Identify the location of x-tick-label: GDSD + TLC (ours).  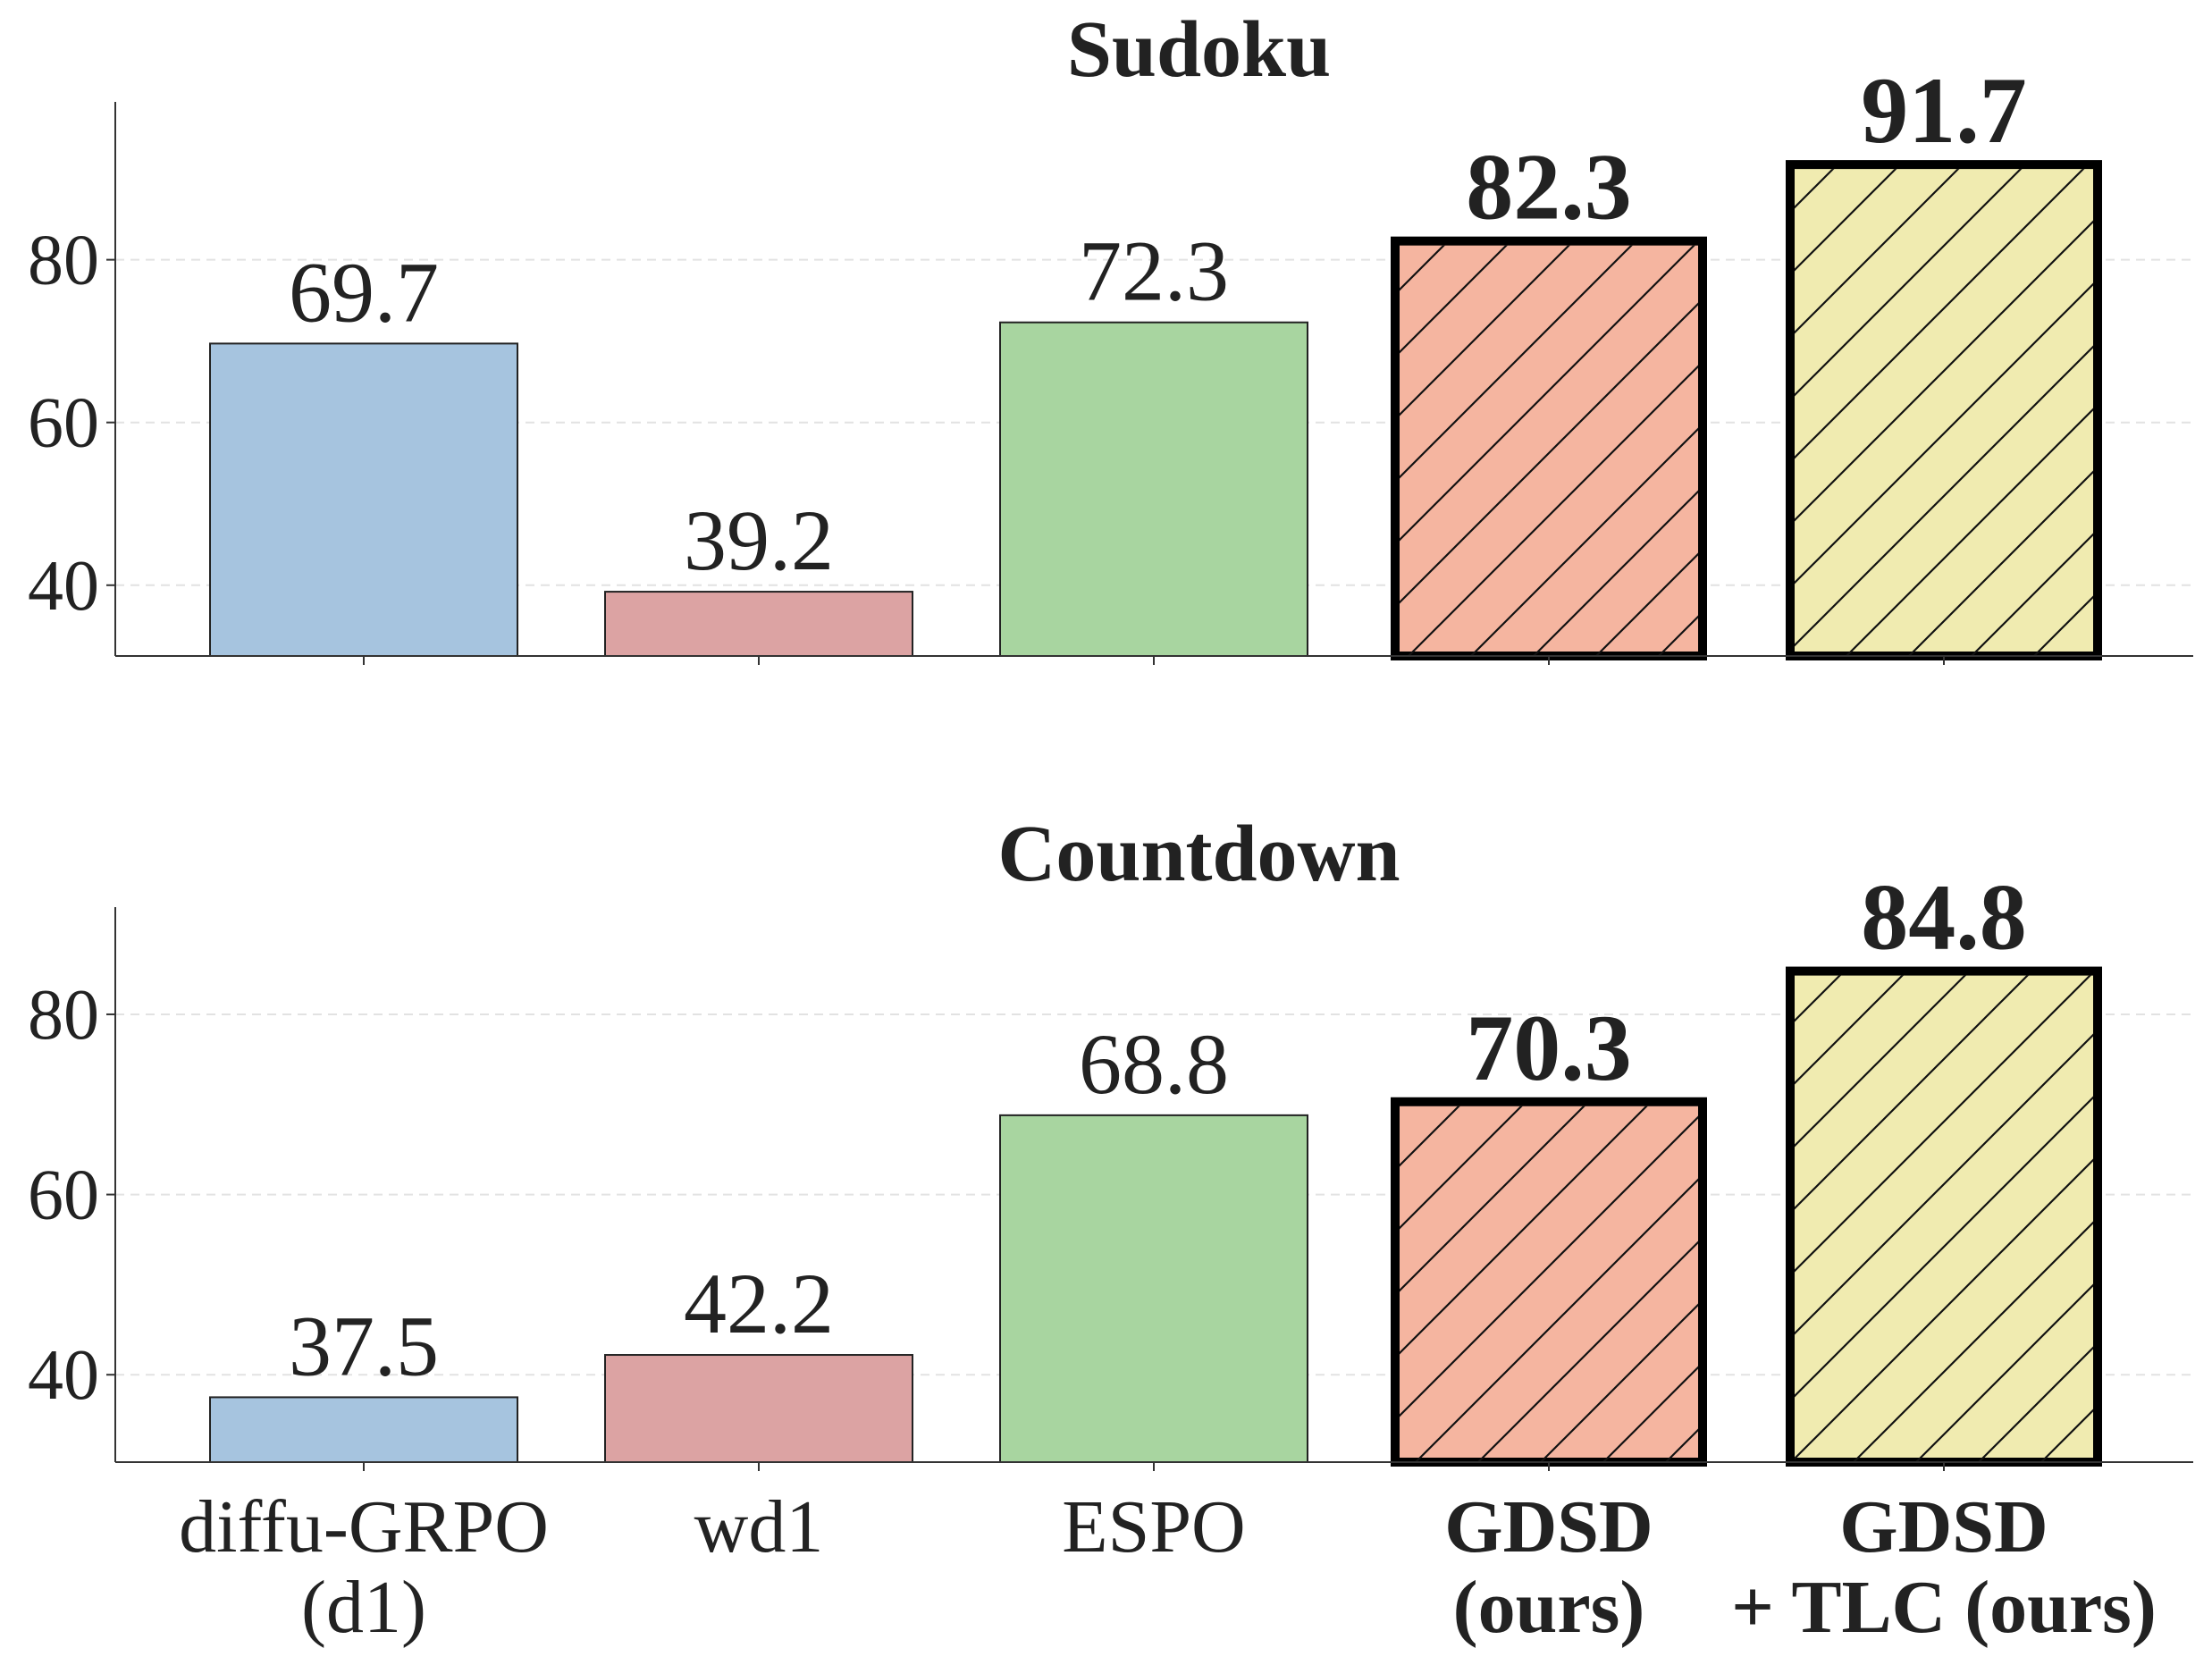
(1944, 1567).